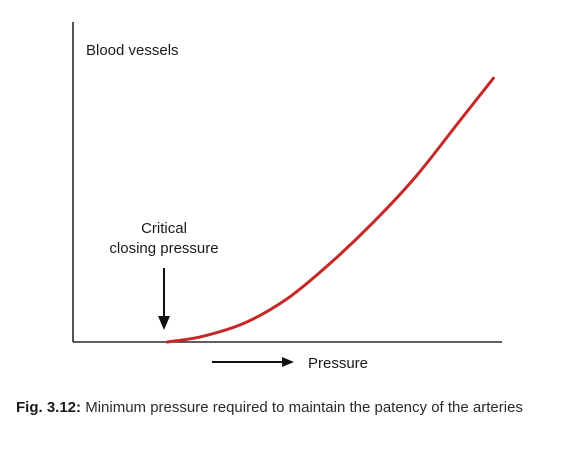 The image size is (577, 455). Describe the element at coordinates (49, 407) in the screenshot. I see `caption-label: Fig. 3.12:` at that location.